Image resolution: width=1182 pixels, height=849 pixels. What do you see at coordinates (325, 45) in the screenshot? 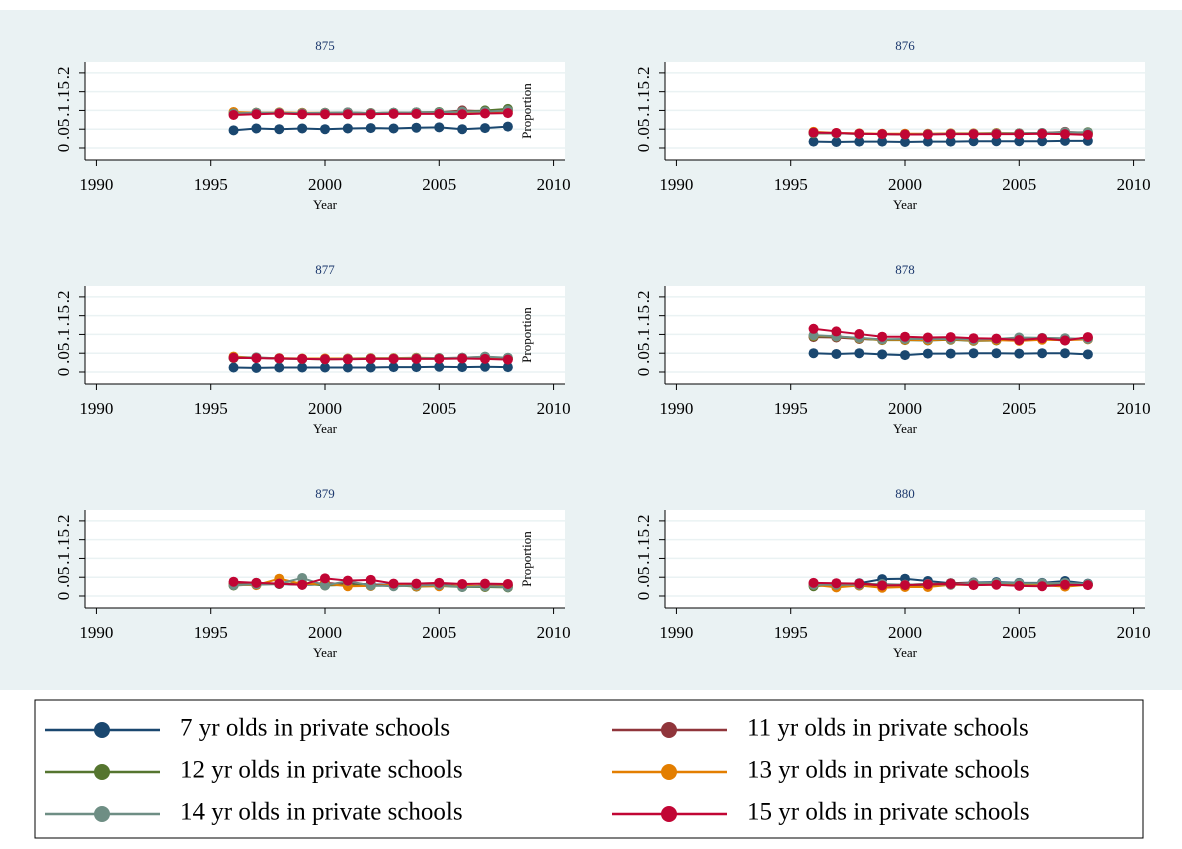
I see `panel-title: 875` at bounding box center [325, 45].